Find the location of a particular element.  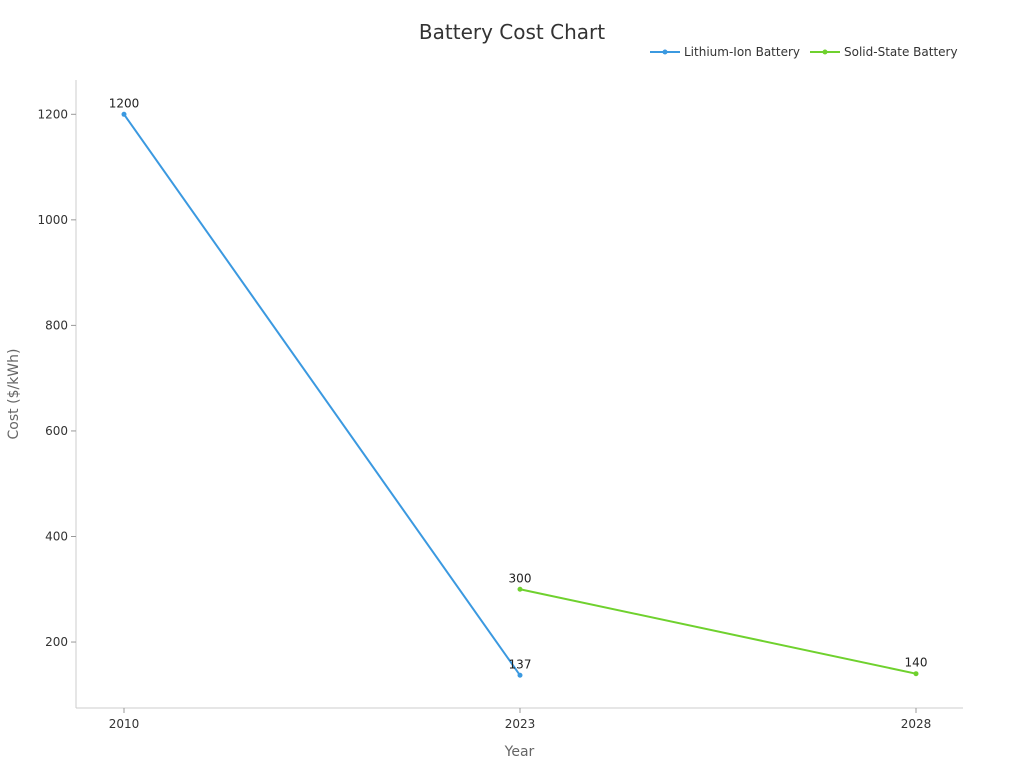

legend-item-solid-state: Solid-State Battery is located at coordinates (884, 52).